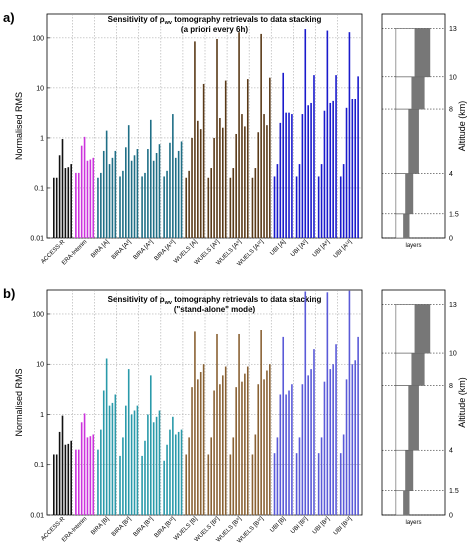 Image resolution: width=472 pixels, height=550 pixels. Describe the element at coordinates (462, 402) in the screenshot. I see `altitude-axis-label: Altitude (km)` at that location.